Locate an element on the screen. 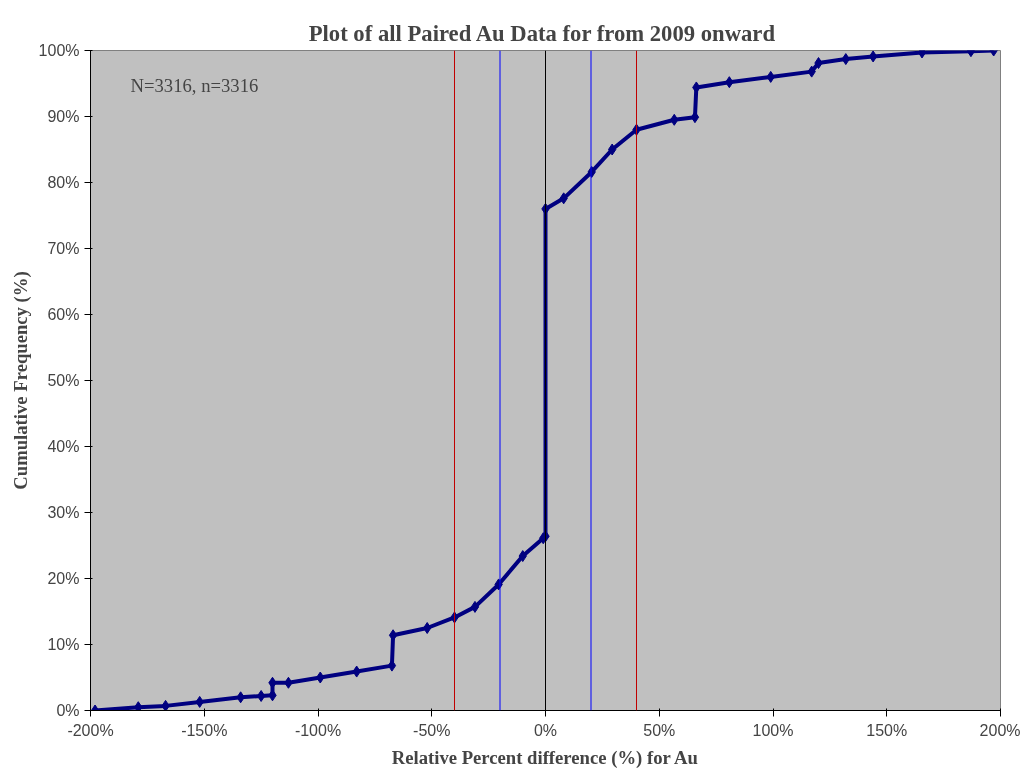 This screenshot has height=779, width=1031. y-axis-title: Cumulative Frequency (%) is located at coordinates (20, 380).